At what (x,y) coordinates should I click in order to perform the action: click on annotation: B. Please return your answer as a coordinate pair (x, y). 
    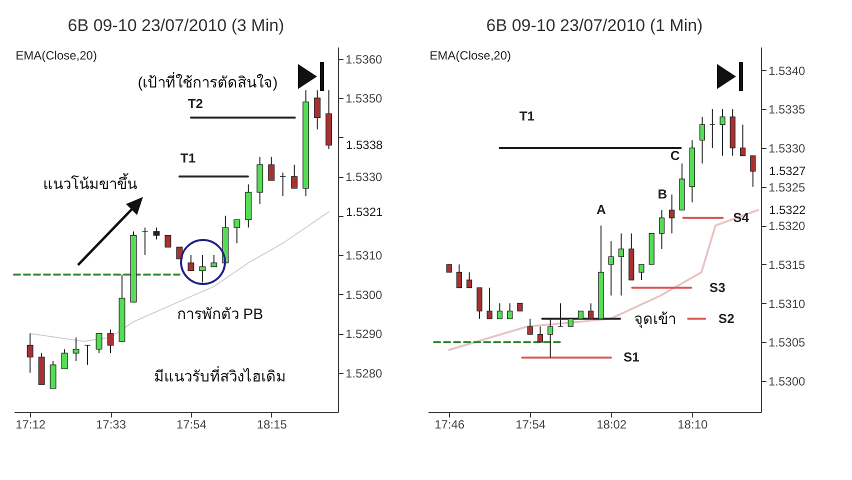
    Looking at the image, I should click on (663, 194).